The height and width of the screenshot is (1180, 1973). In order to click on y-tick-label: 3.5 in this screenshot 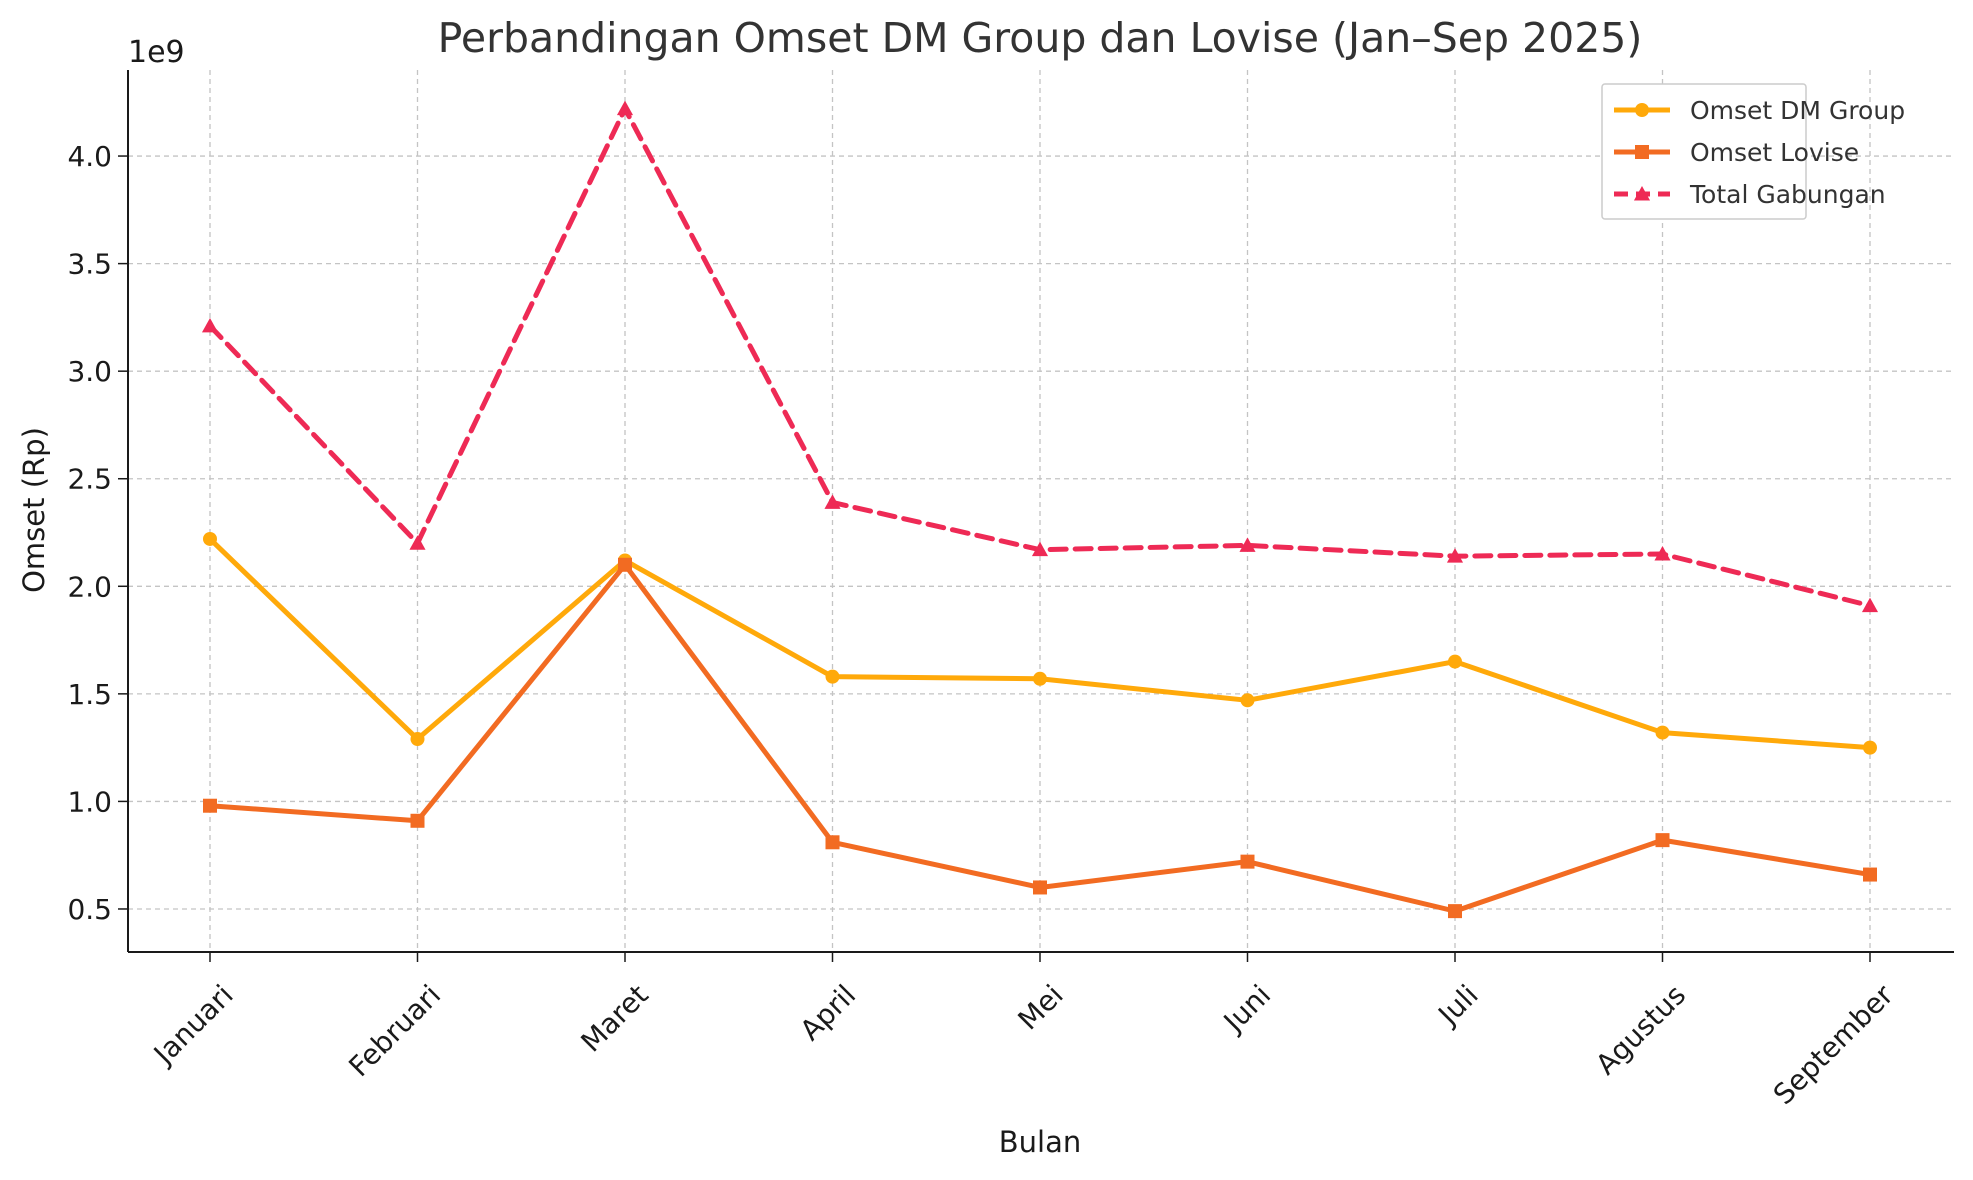, I will do `click(89, 264)`.